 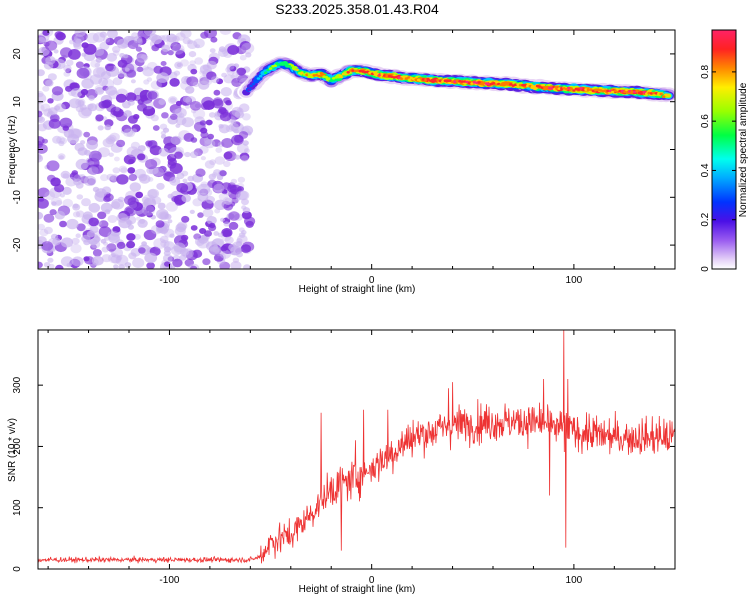 I want to click on colorbar-tick-label: 0.6, so click(x=705, y=121).